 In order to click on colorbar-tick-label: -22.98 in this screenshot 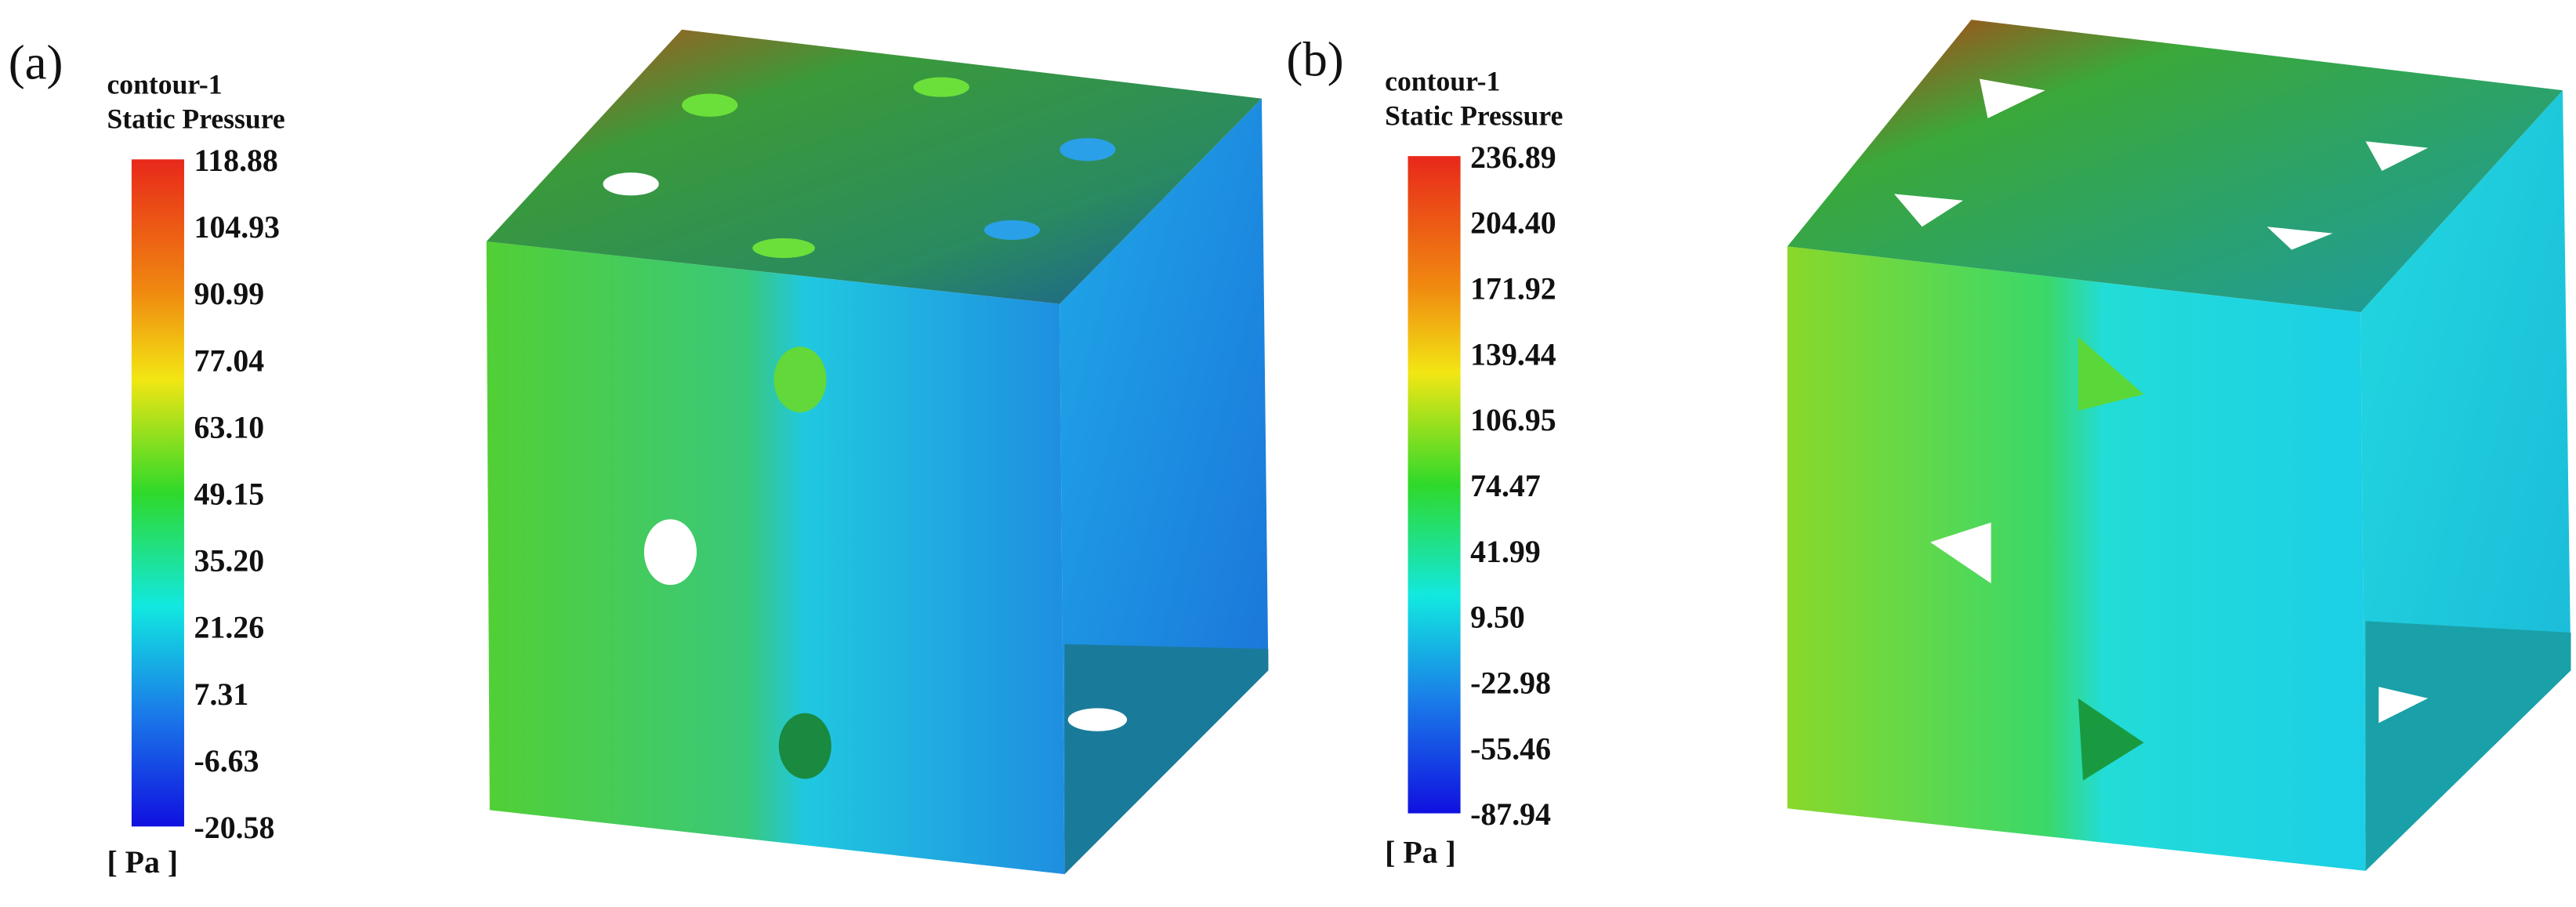, I will do `click(1510, 683)`.